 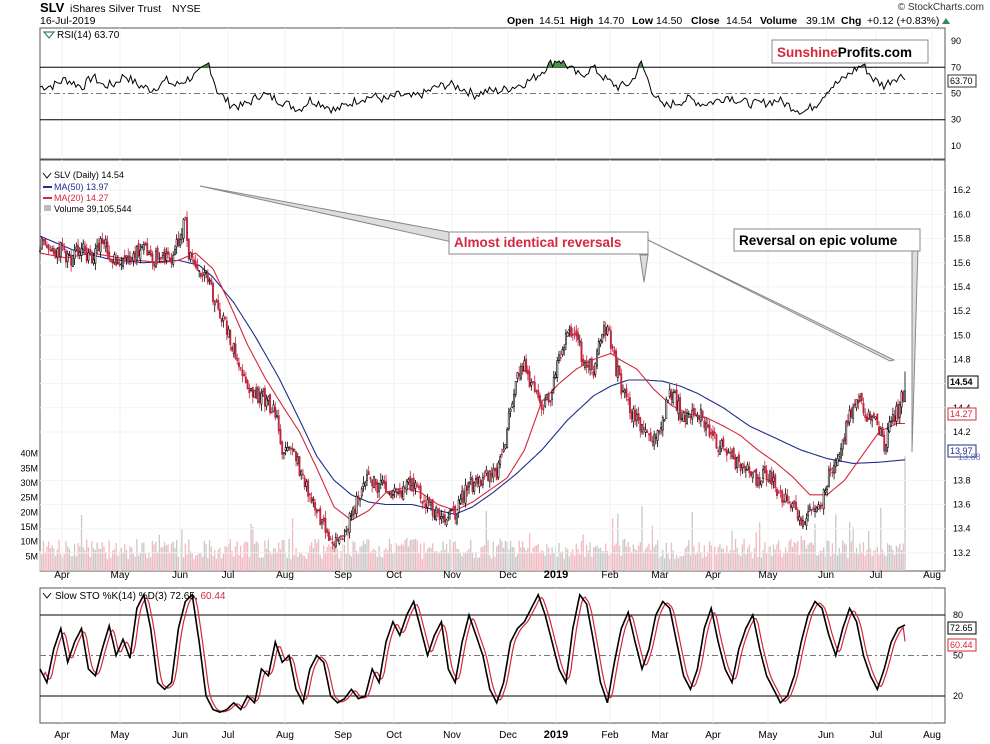 What do you see at coordinates (713, 575) in the screenshot?
I see `x-axis-month-label: Apr` at bounding box center [713, 575].